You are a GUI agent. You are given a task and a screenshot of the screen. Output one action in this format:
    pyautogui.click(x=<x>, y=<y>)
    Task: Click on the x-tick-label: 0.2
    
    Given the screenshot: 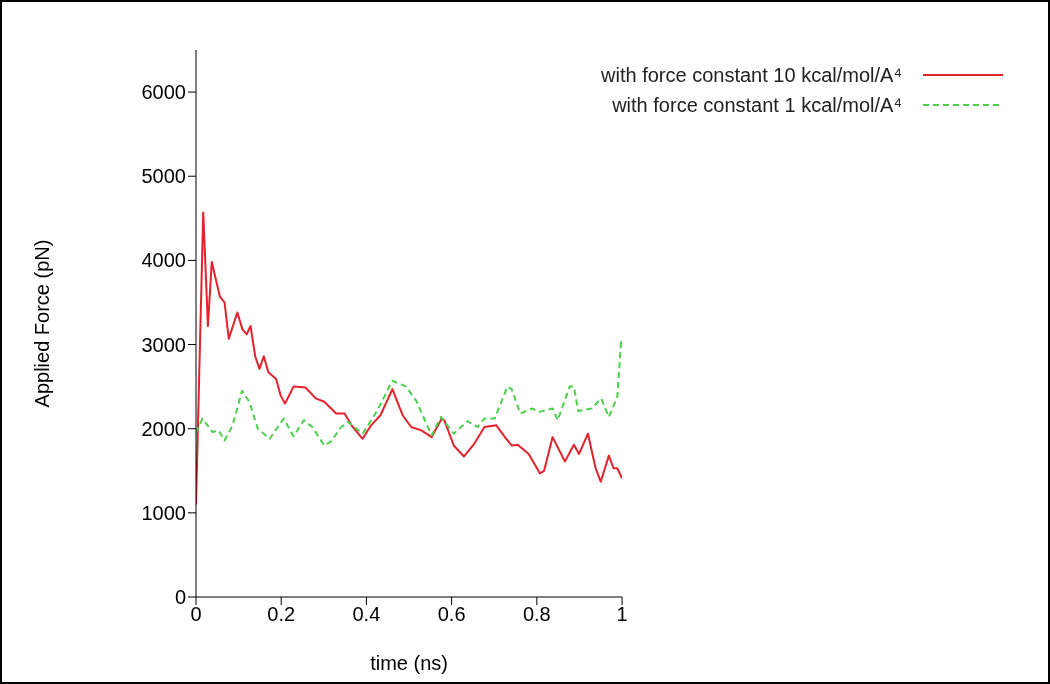 What is the action you would take?
    pyautogui.click(x=281, y=614)
    